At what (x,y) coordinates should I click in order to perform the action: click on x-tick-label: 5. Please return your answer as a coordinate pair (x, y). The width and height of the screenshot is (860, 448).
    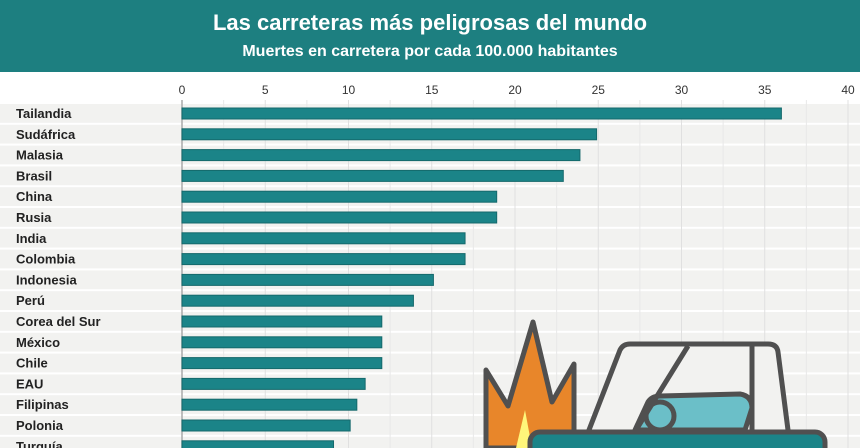
    Looking at the image, I should click on (265, 90).